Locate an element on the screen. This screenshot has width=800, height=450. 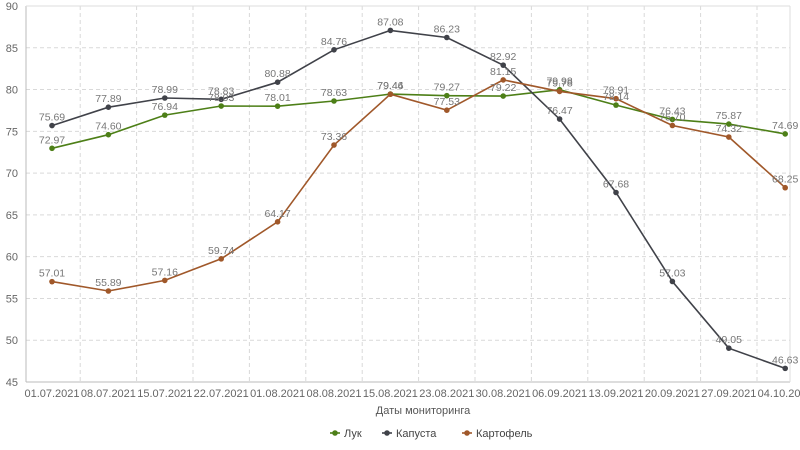
y-tick-label: 75 is located at coordinates (12, 132).